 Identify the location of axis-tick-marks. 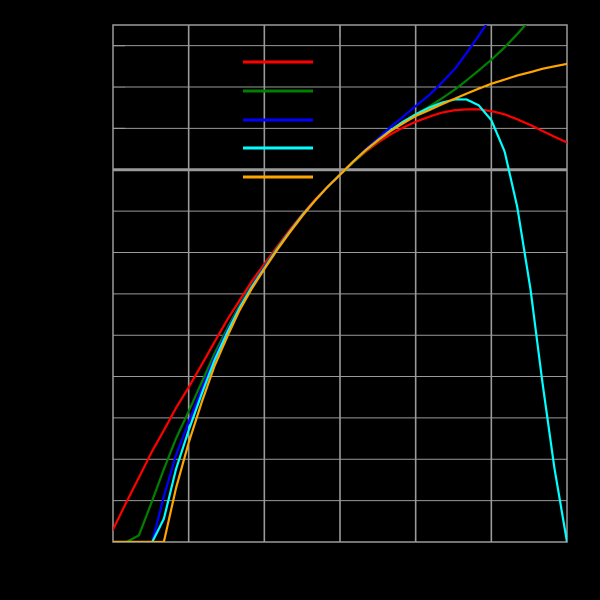
(227, 77).